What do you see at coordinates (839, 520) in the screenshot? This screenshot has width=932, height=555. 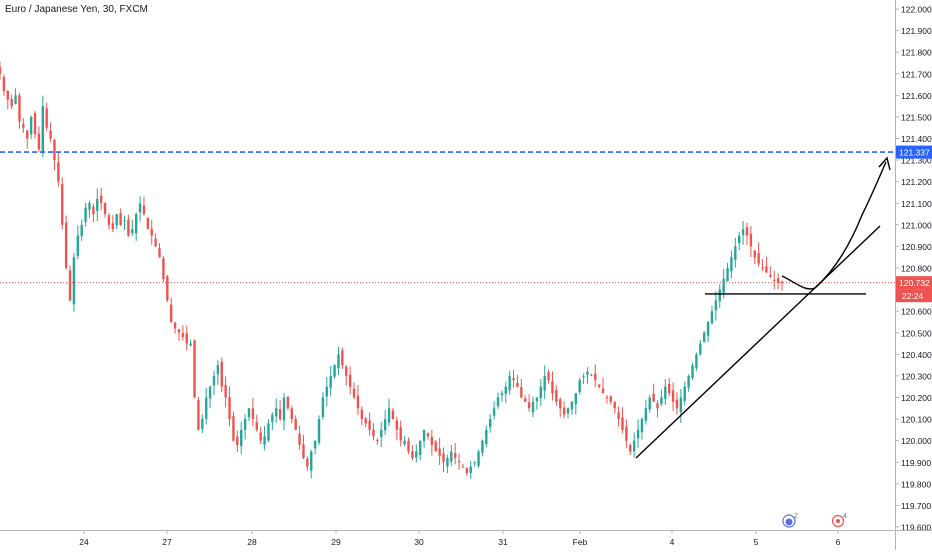 I see `event-target-icon: 4` at bounding box center [839, 520].